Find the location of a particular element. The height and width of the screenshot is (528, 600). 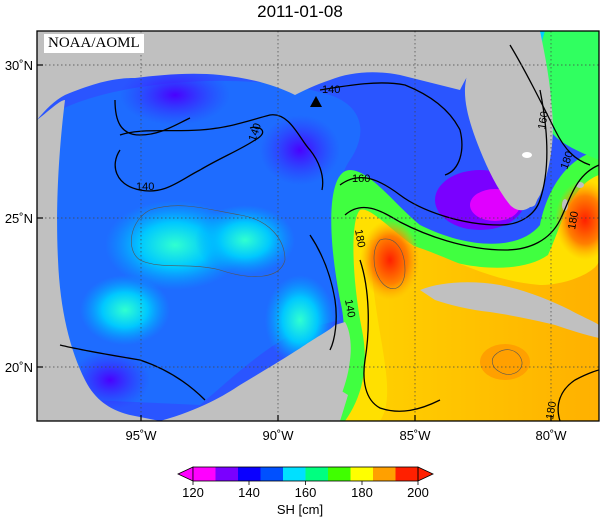

land-cuba is located at coordinates (509, 310).